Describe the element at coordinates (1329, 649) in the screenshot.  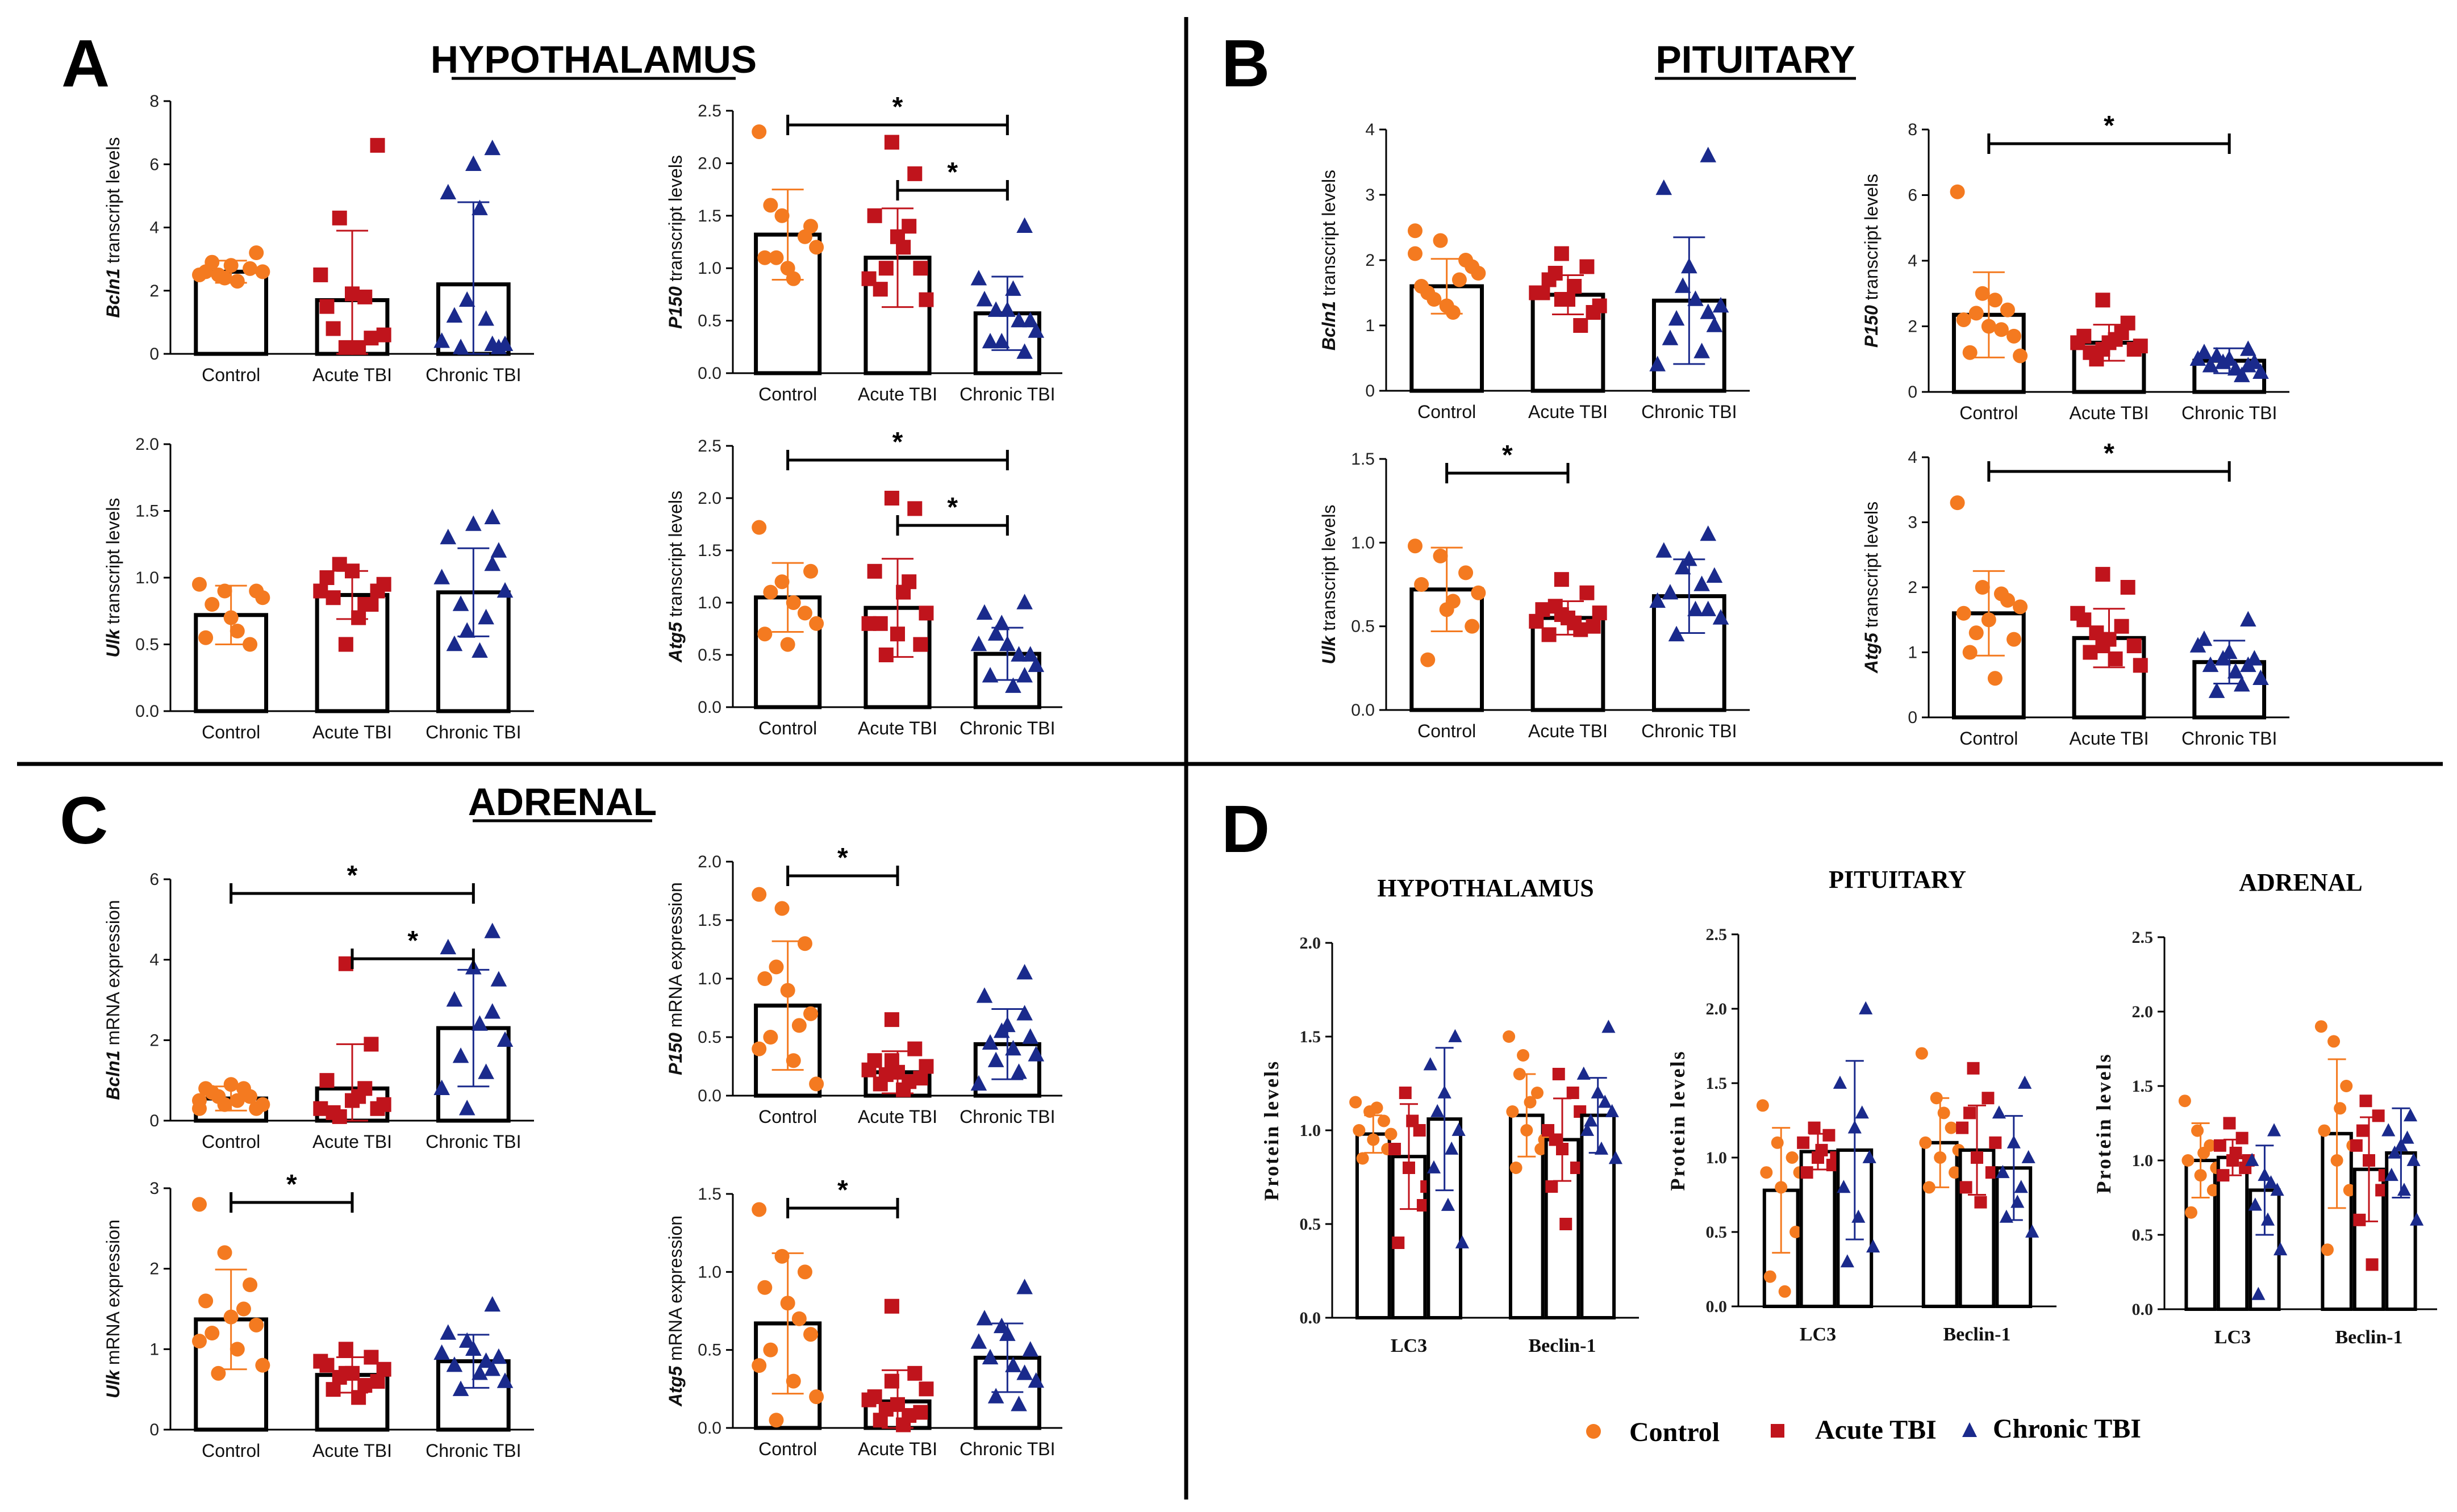
I see `y-axis-gene: Ulk` at that location.